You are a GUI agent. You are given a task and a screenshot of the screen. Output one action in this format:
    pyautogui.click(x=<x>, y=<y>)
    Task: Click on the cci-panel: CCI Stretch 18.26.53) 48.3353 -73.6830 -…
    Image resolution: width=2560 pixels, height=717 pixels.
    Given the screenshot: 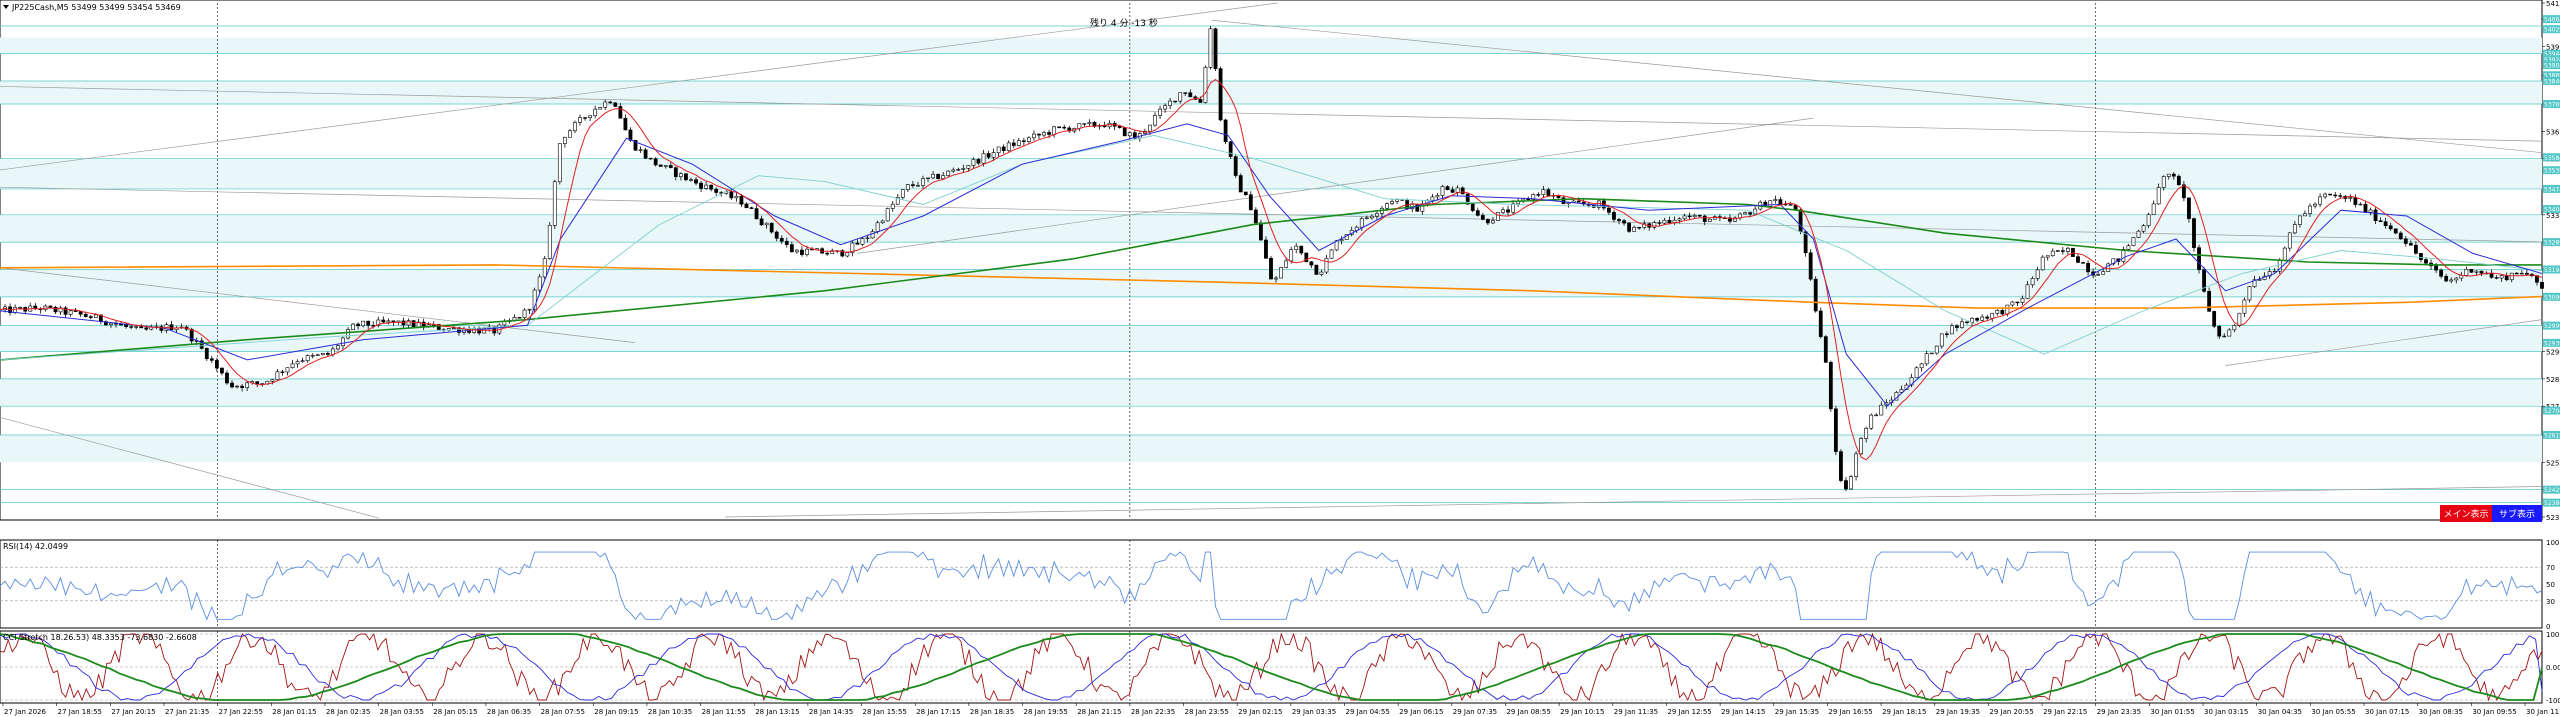 What is the action you would take?
    pyautogui.click(x=1271, y=667)
    